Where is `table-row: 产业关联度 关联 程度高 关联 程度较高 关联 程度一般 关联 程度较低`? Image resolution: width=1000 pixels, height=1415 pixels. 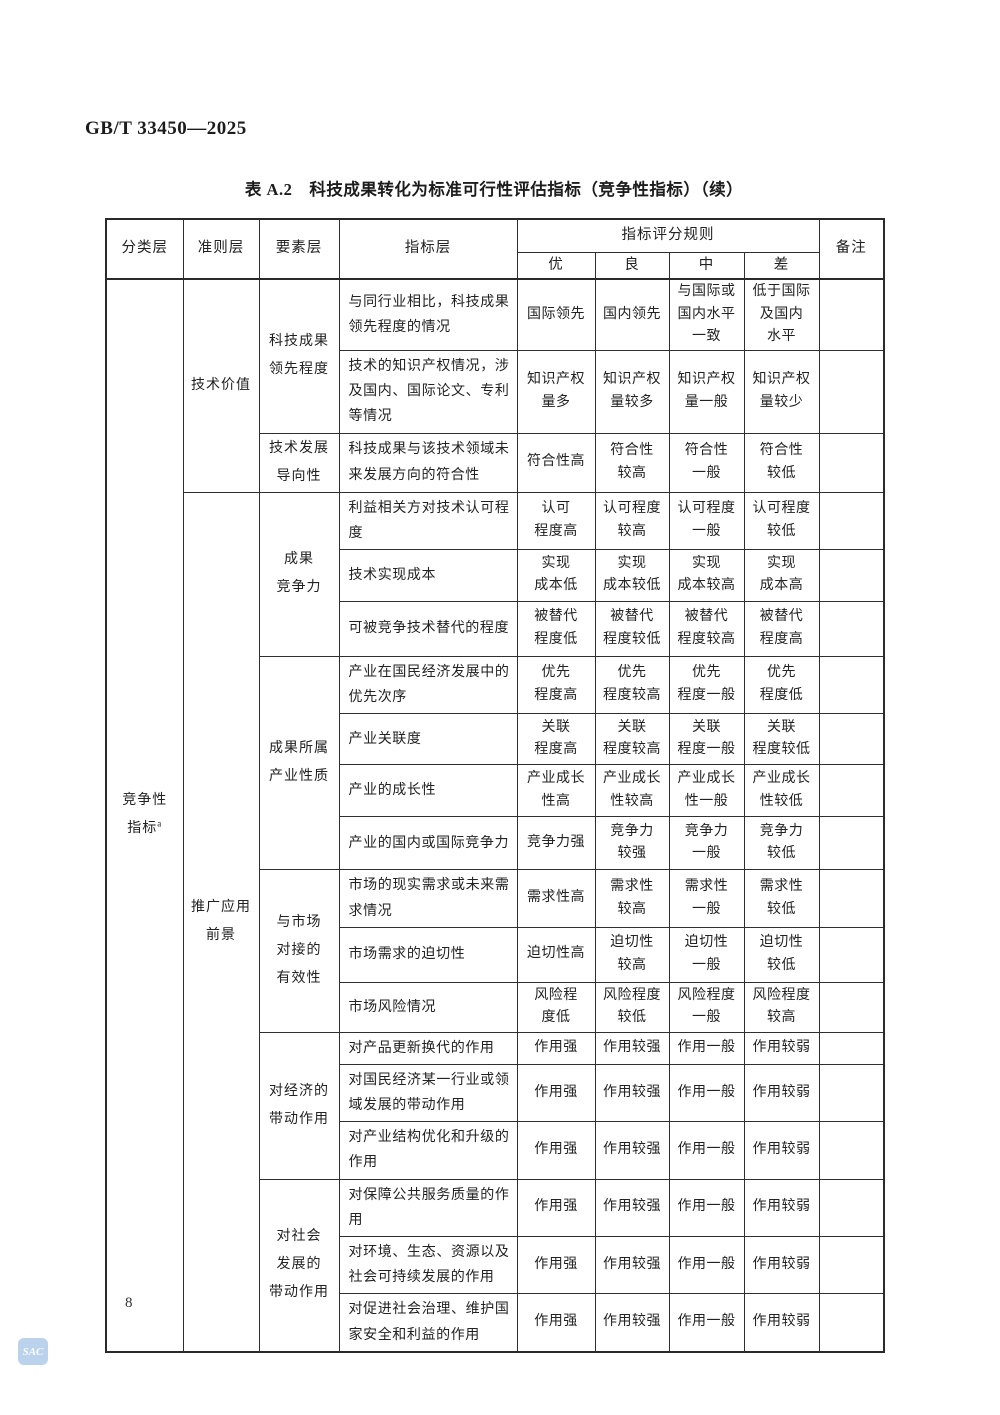
table-row: 产业关联度 关联 程度高 关联 程度较高 关联 程度一般 关联 程度较低 is located at coordinates (495, 739).